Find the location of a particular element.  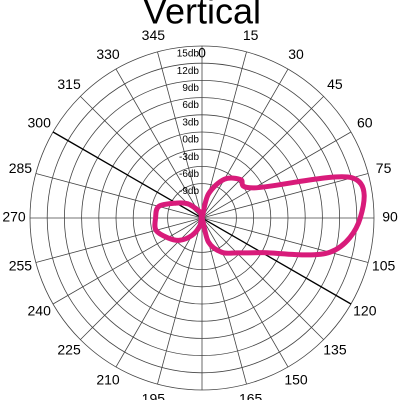

r-tick-label: 9db is located at coordinates (190, 88).